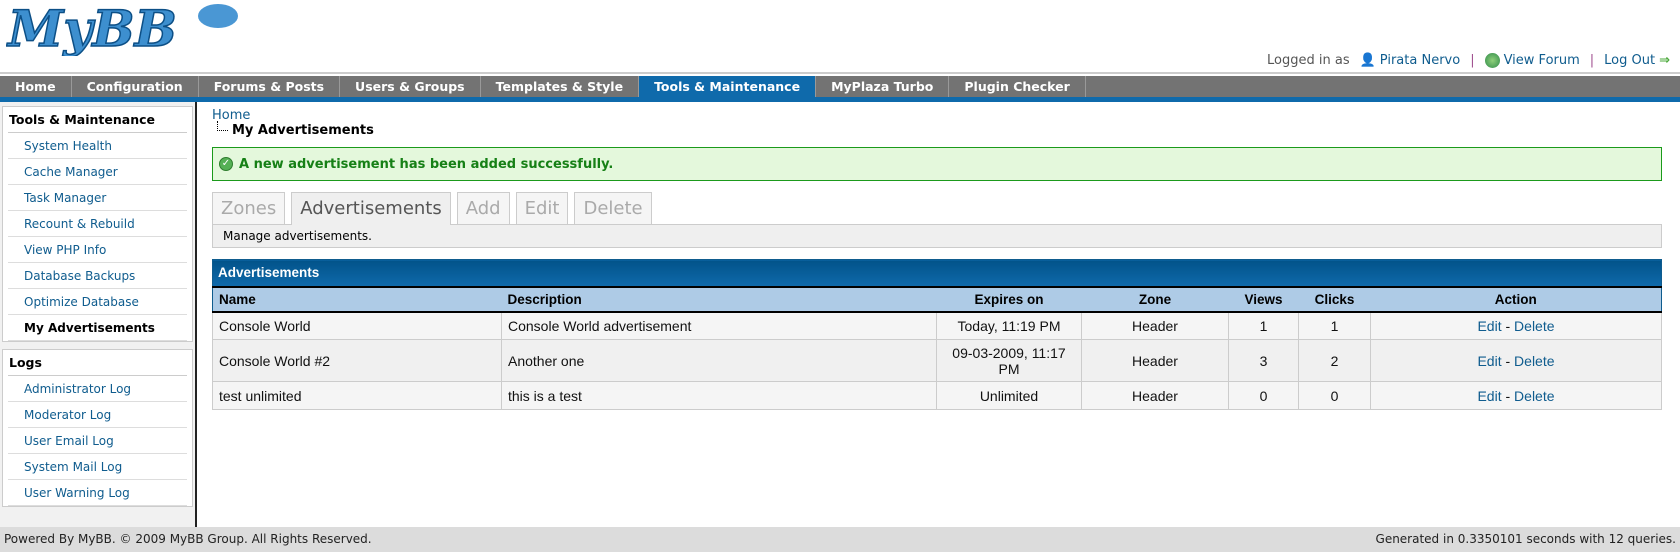 The width and height of the screenshot is (1680, 552). What do you see at coordinates (97, 198) in the screenshot?
I see `sidebar-item-task-manager: Task Manager` at bounding box center [97, 198].